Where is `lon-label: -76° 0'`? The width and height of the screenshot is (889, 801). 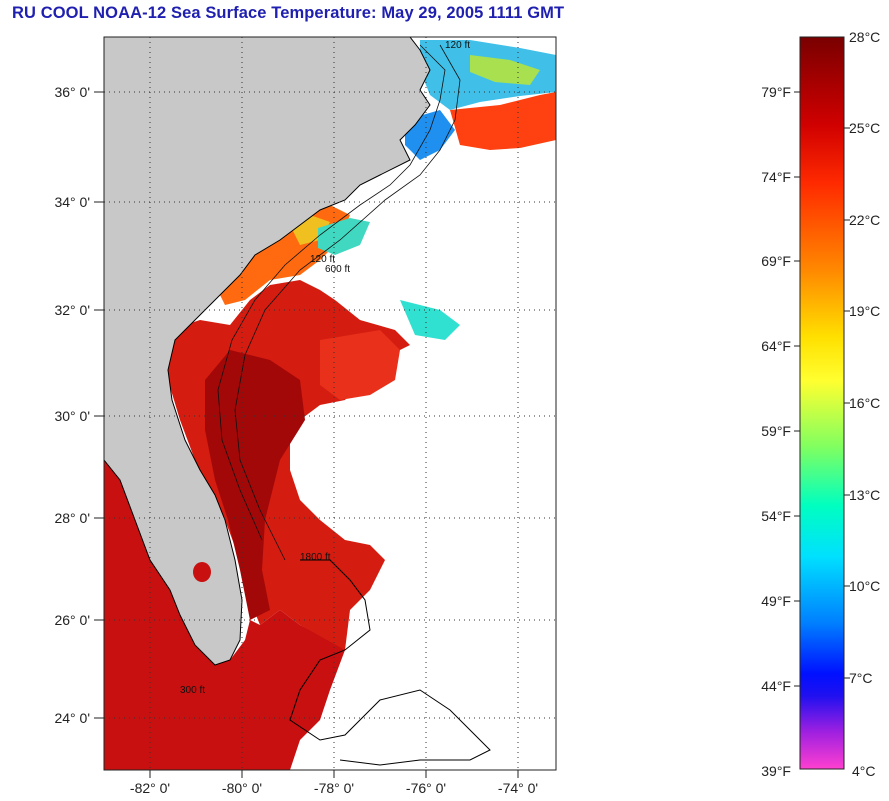 lon-label: -76° 0' is located at coordinates (426, 788).